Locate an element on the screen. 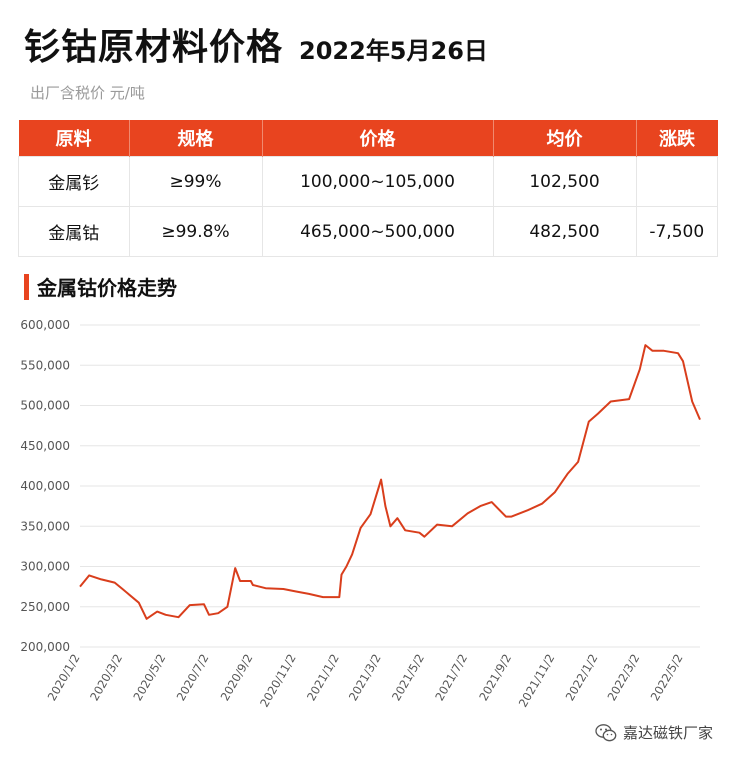 This screenshot has height=765, width=735. x-tick-label: 2020/7/2 is located at coordinates (193, 678).